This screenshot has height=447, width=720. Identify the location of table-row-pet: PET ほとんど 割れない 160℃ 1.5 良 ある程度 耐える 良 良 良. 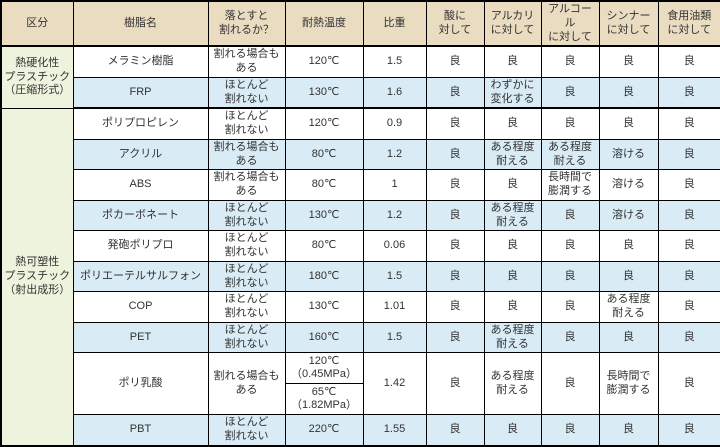
(360, 337).